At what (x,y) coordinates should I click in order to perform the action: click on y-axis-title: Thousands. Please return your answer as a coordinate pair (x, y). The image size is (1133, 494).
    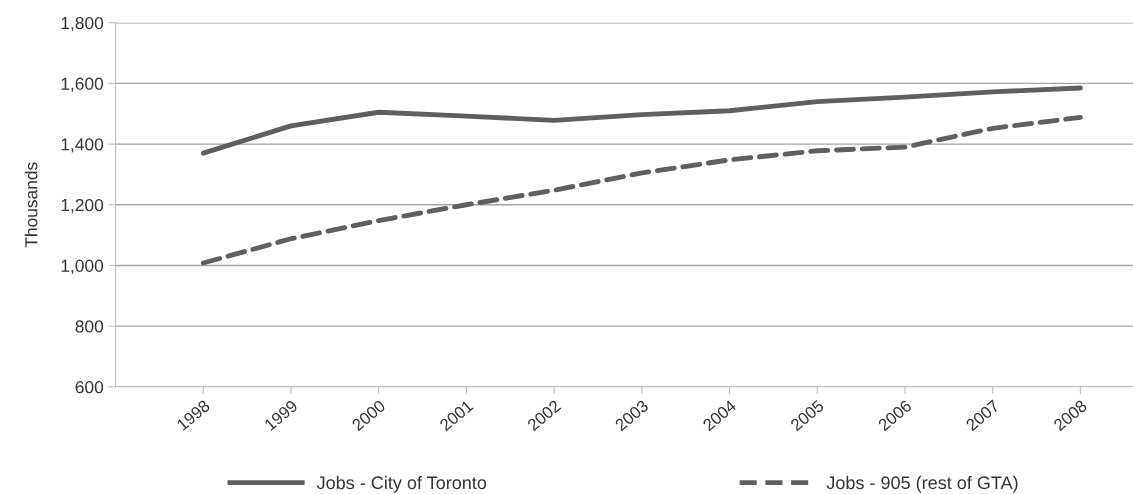
    Looking at the image, I should click on (31, 205).